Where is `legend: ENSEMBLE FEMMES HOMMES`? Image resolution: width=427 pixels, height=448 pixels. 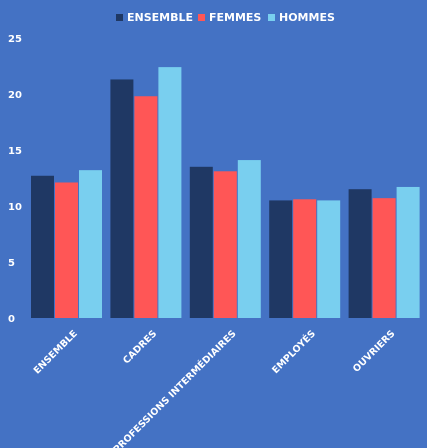 legend: ENSEMBLE FEMMES HOMMES is located at coordinates (225, 17).